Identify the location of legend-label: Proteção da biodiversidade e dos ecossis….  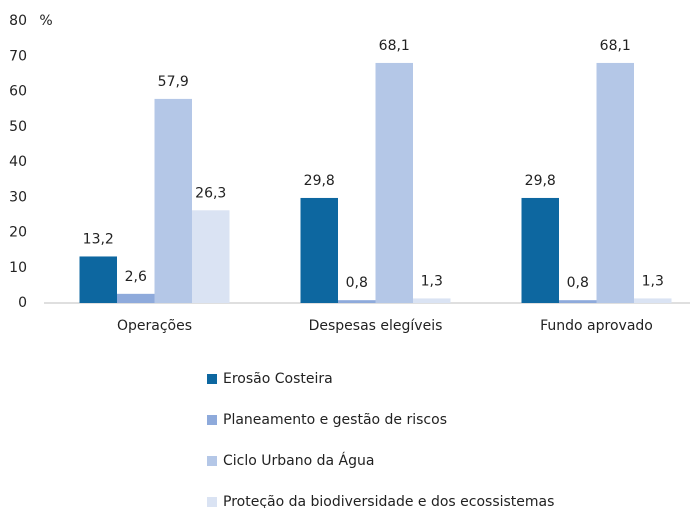
(388, 501).